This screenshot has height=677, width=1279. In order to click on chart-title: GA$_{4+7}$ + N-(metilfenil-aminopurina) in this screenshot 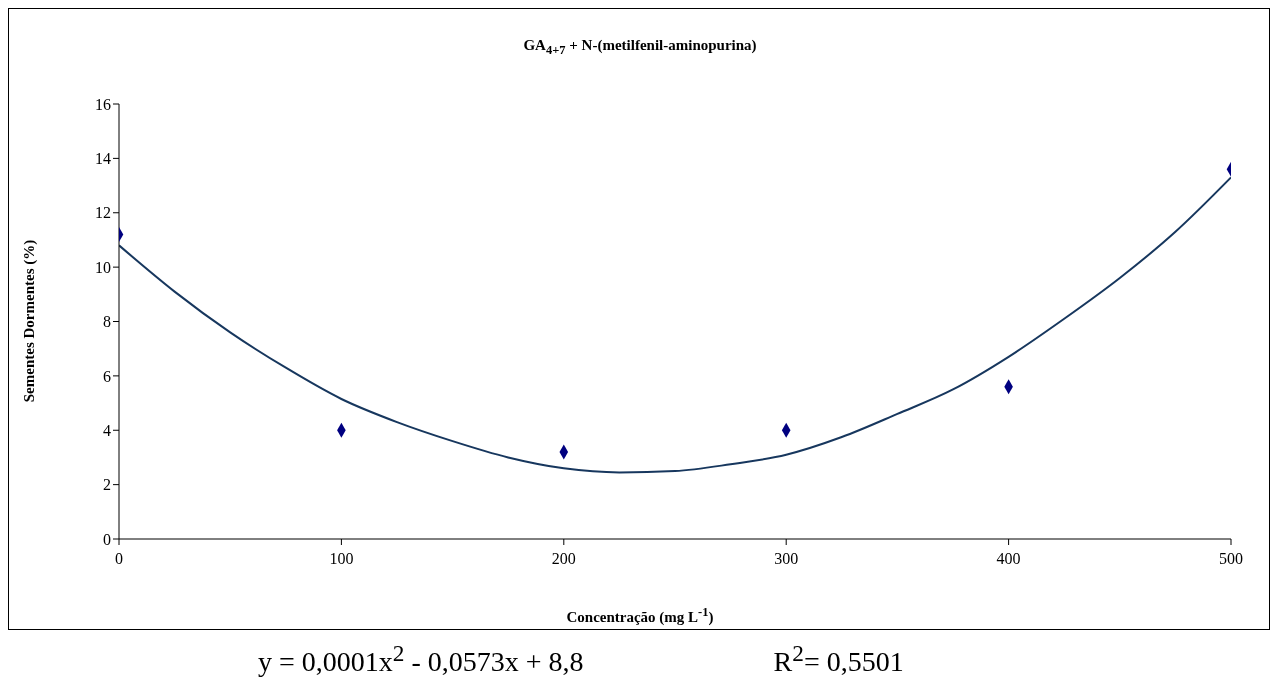, I will do `click(640, 47)`.